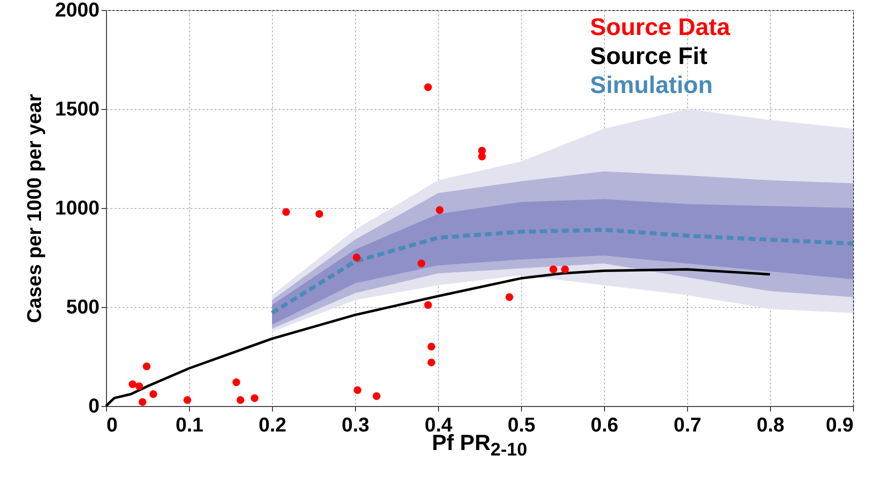 Image resolution: width=873 pixels, height=481 pixels. I want to click on x-tick-label: 0.2, so click(272, 425).